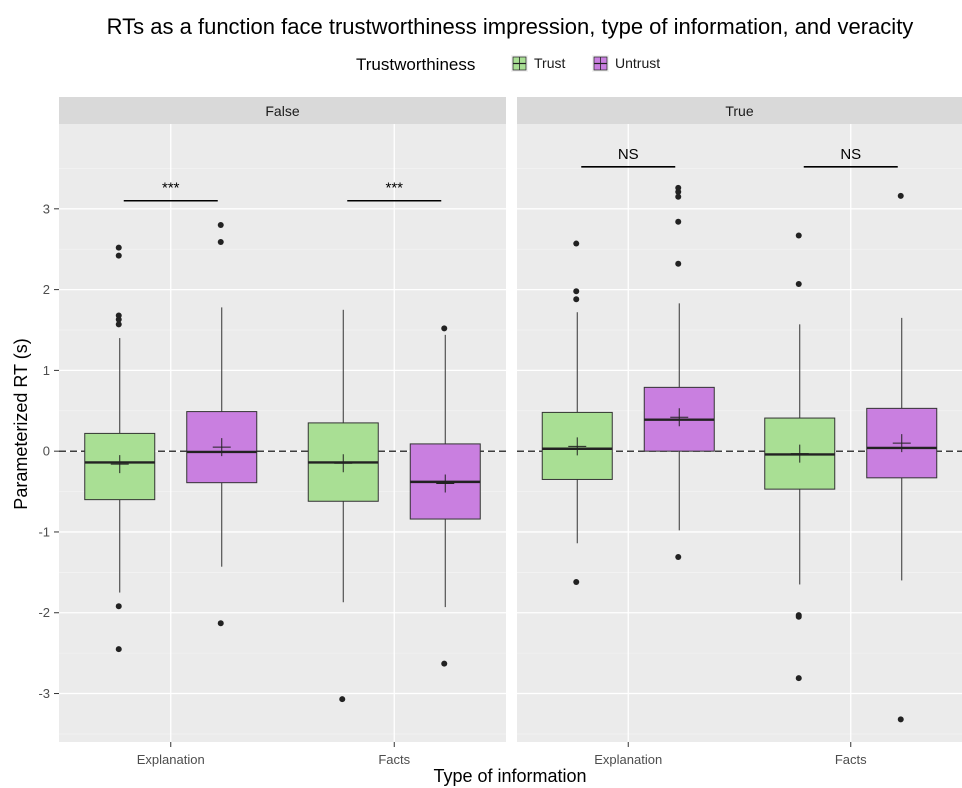 This screenshot has width=962, height=788. I want to click on legend-item-trust: Trust, so click(538, 63).